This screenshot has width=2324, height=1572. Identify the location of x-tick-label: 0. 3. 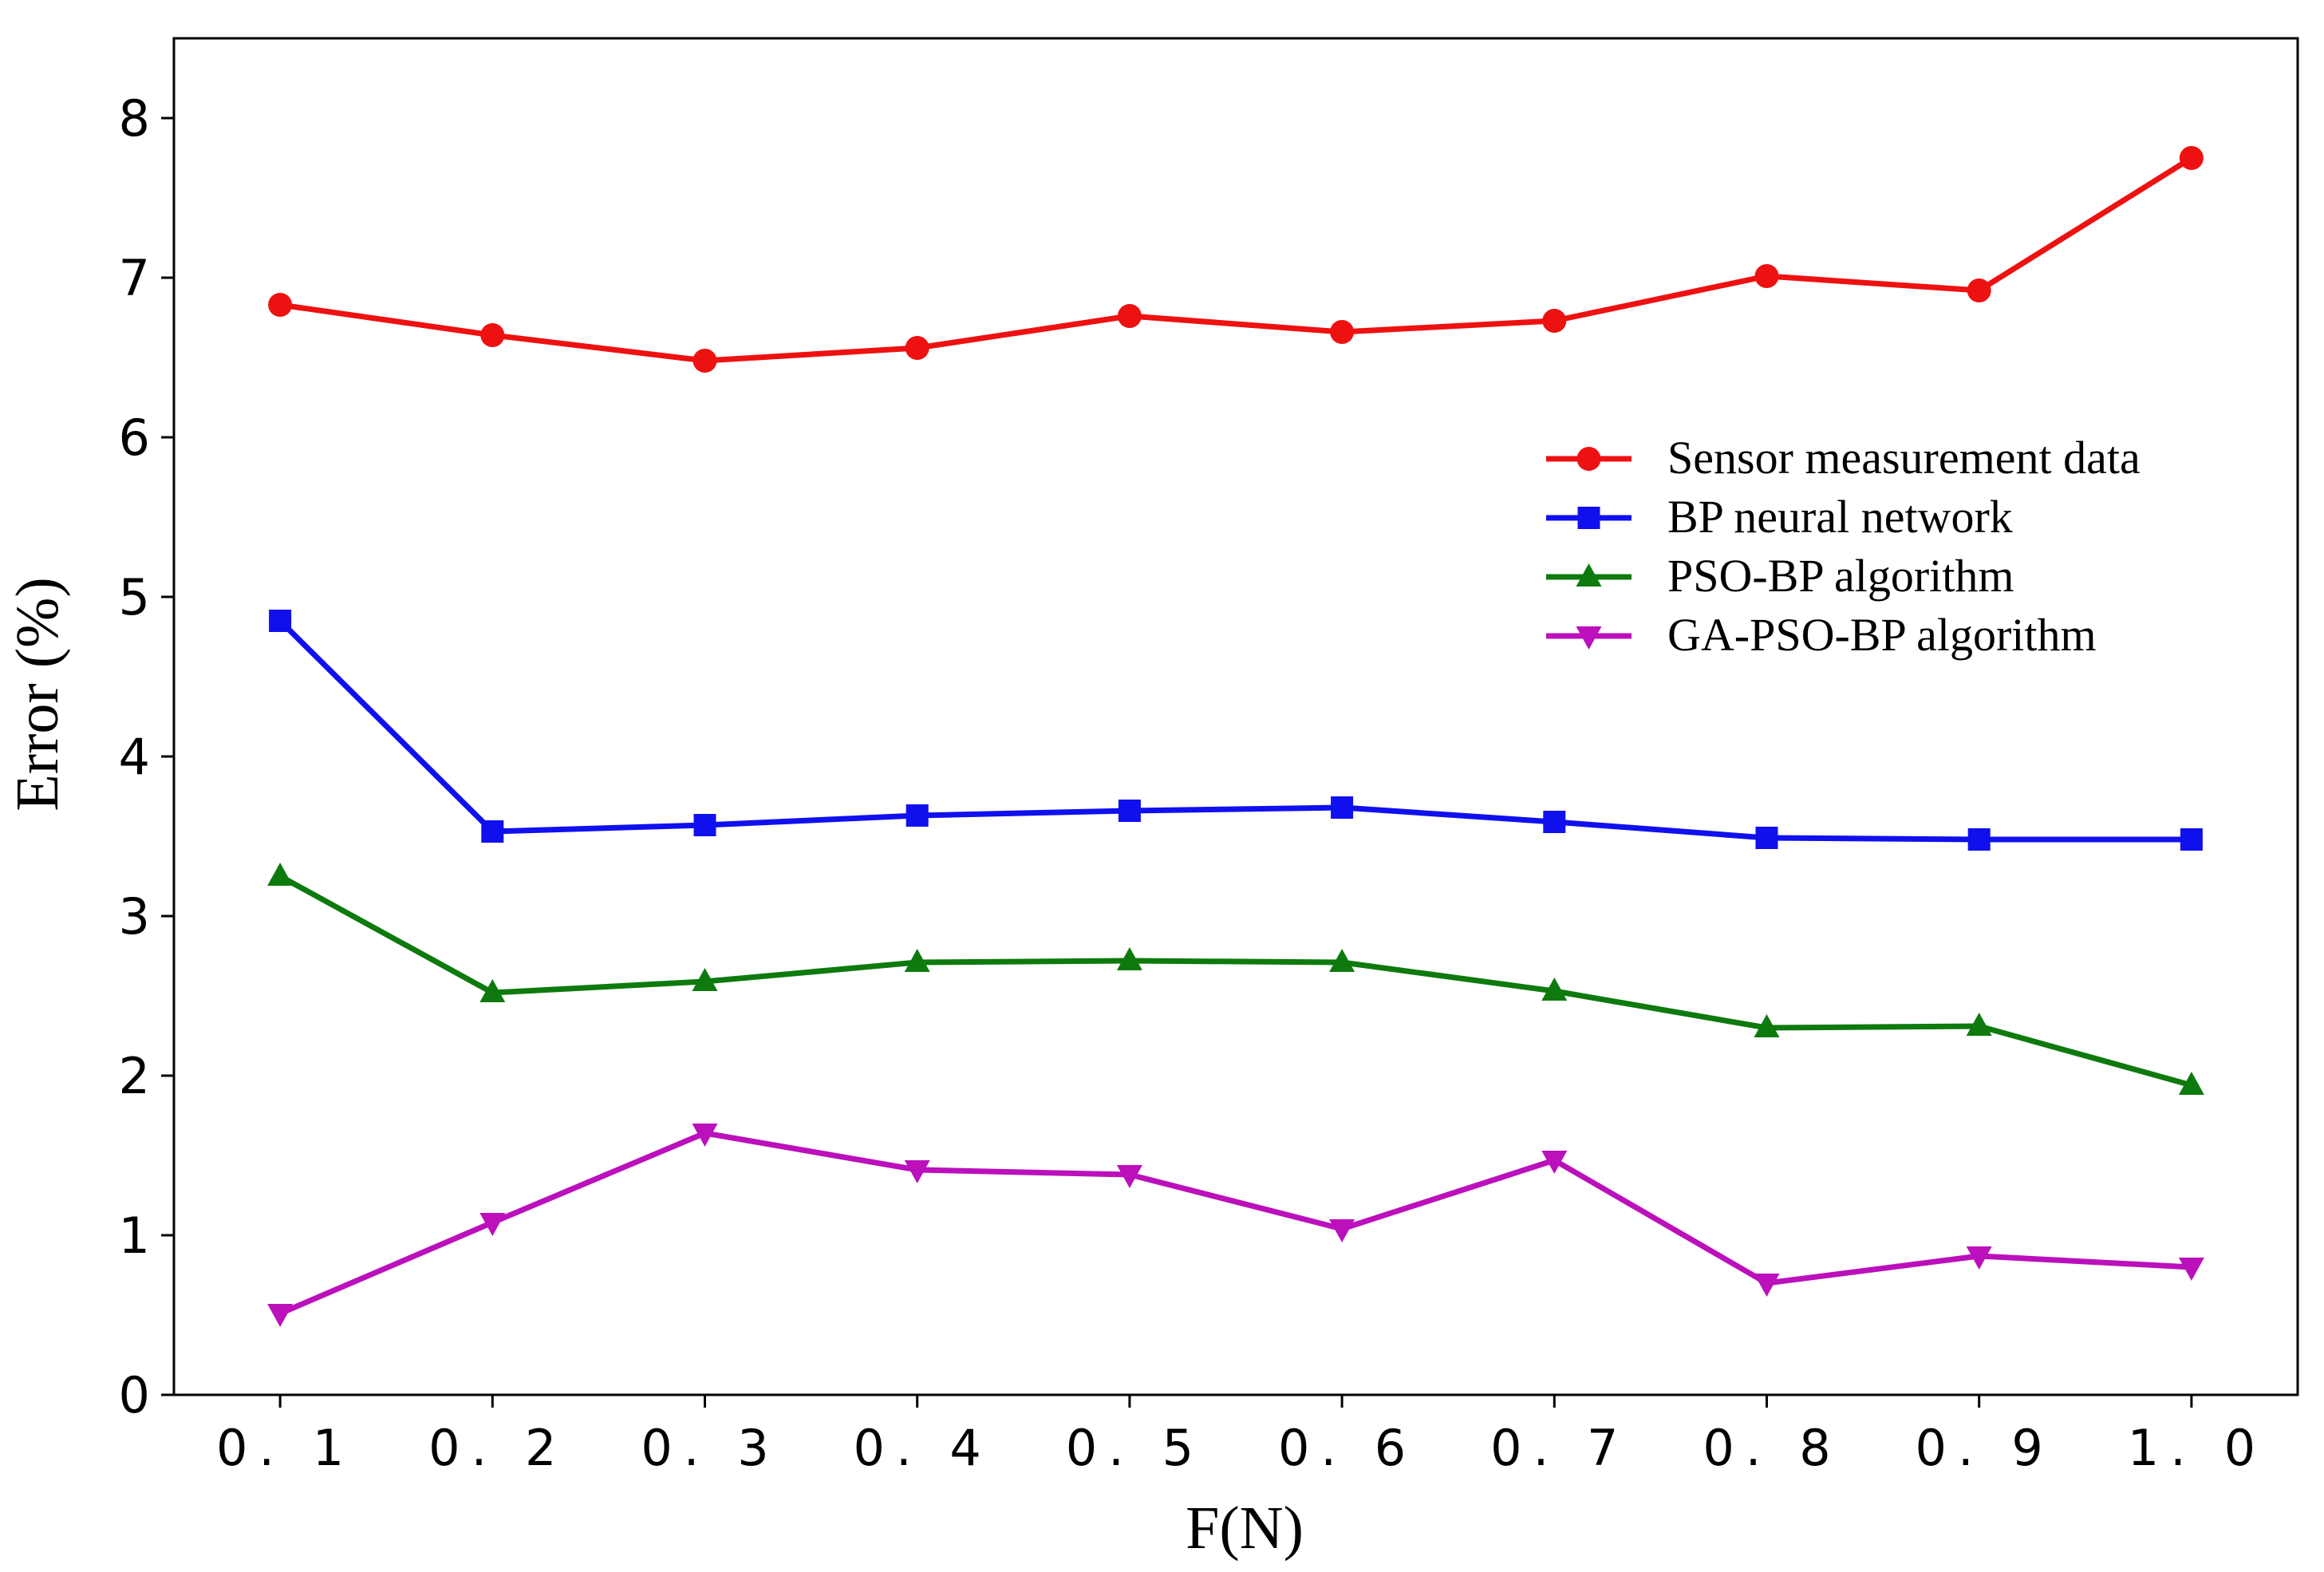
(710, 1448).